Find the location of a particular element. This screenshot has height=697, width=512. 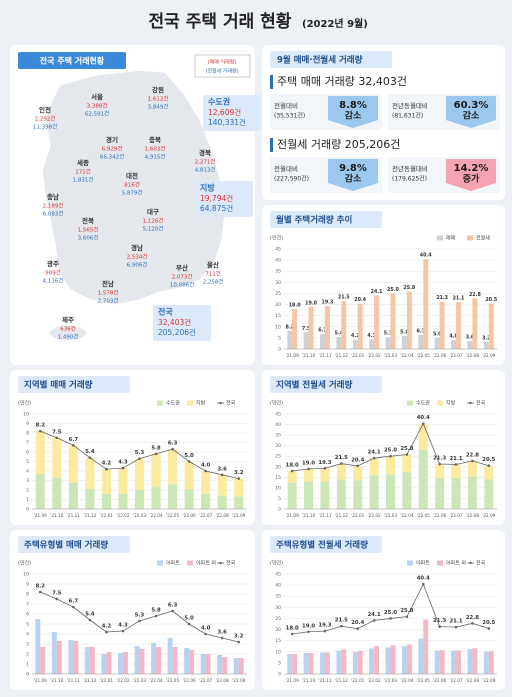

region-name: 부산 is located at coordinates (182, 267).